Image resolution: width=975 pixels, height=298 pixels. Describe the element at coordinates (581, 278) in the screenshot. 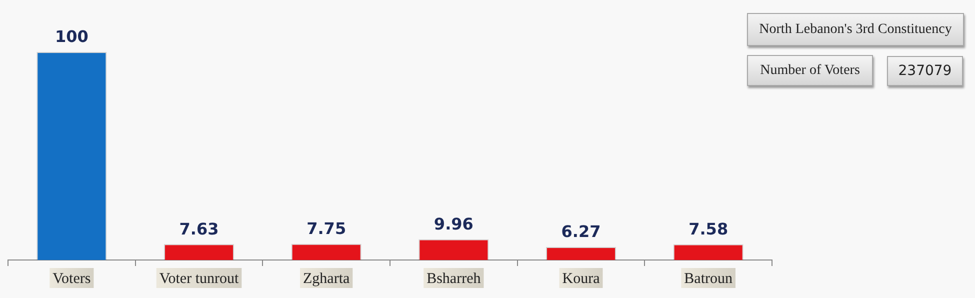

I see `x-tick-label: Koura` at that location.